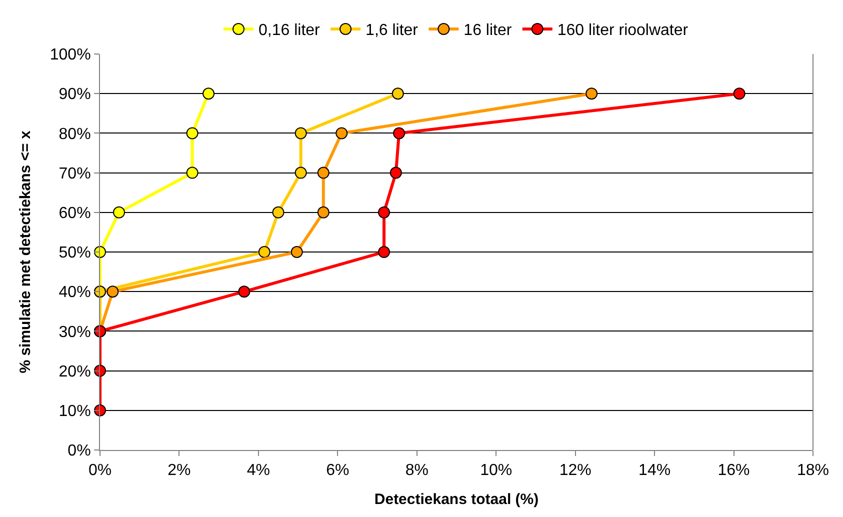  Describe the element at coordinates (25, 252) in the screenshot. I see `y-axis-title: % simulatie met detectiekans <= x` at that location.